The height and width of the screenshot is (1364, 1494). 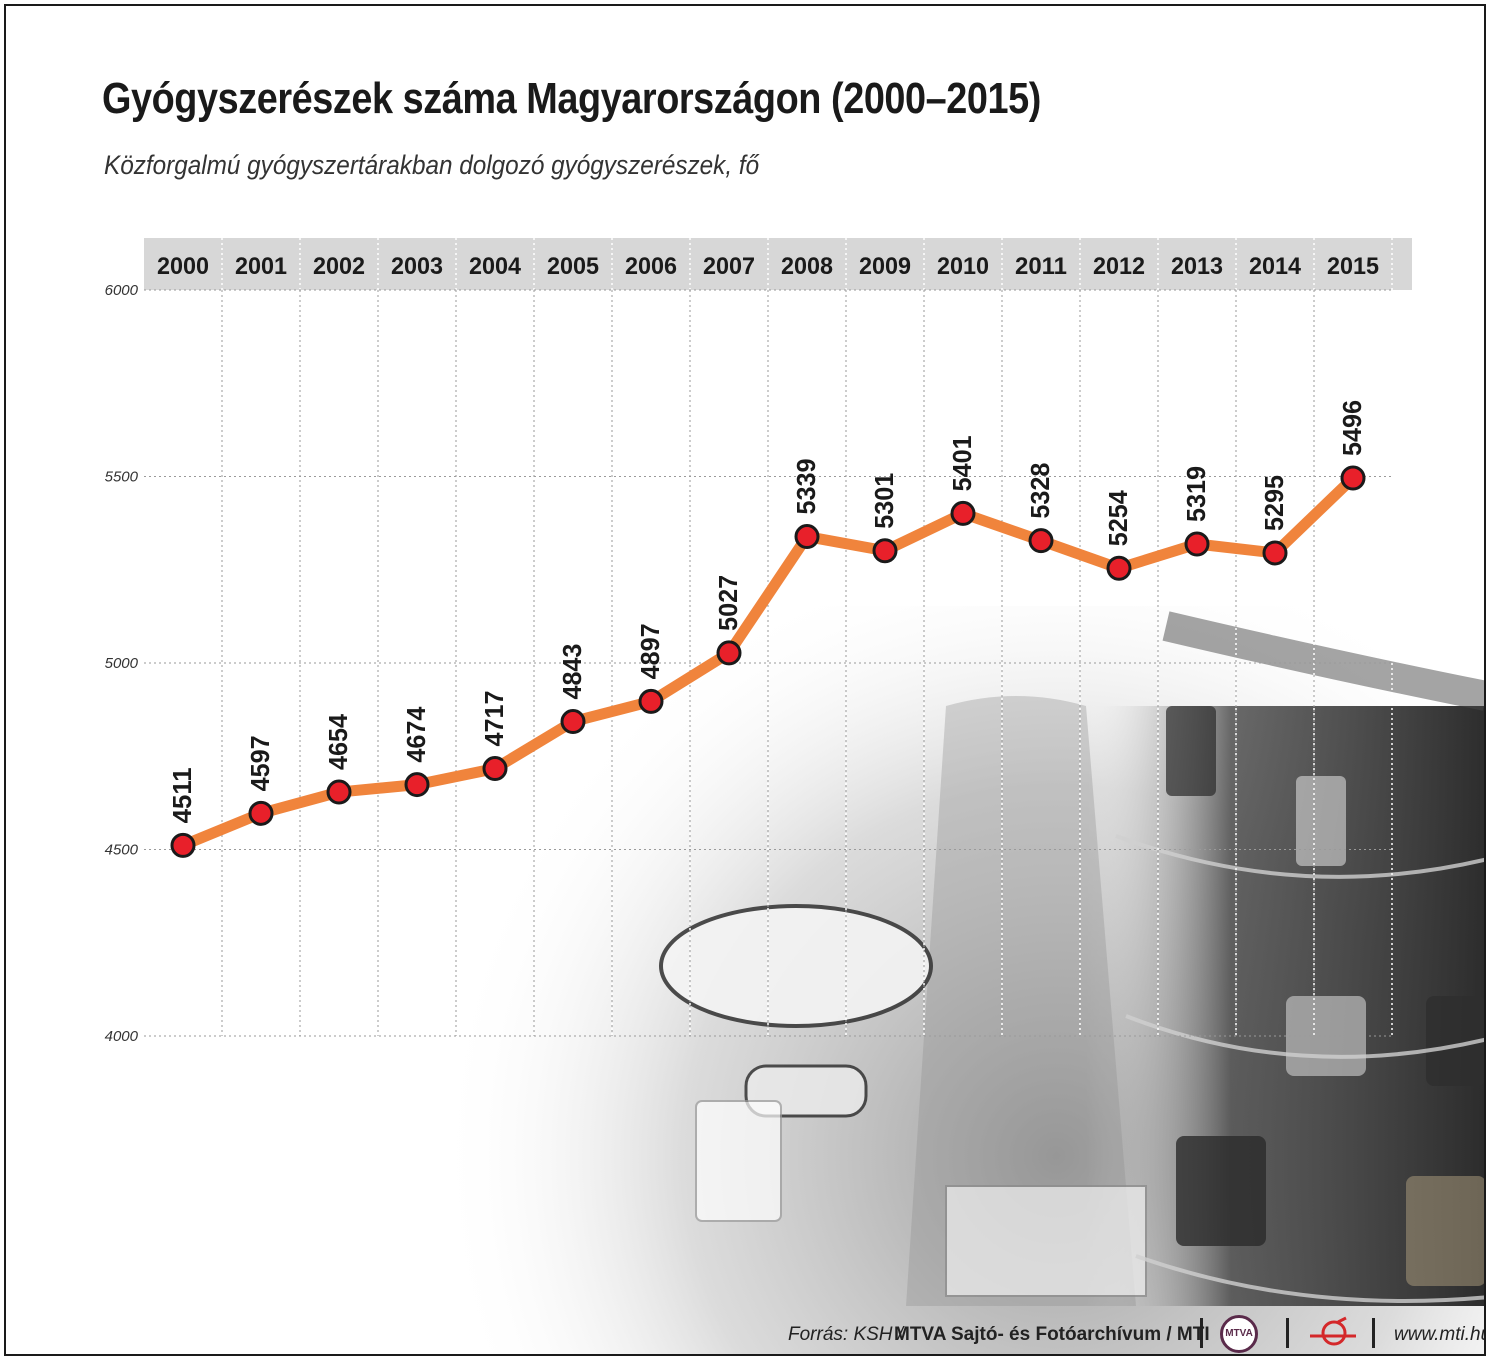 I want to click on data-label: 5319, so click(x=1196, y=494).